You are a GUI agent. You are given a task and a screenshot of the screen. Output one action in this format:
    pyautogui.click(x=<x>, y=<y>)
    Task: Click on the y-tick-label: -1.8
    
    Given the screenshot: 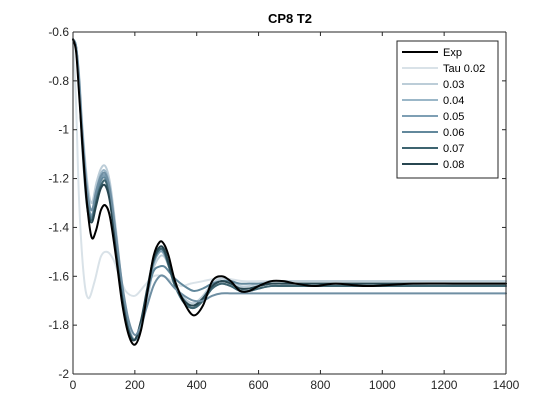 What is the action you would take?
    pyautogui.click(x=58, y=325)
    